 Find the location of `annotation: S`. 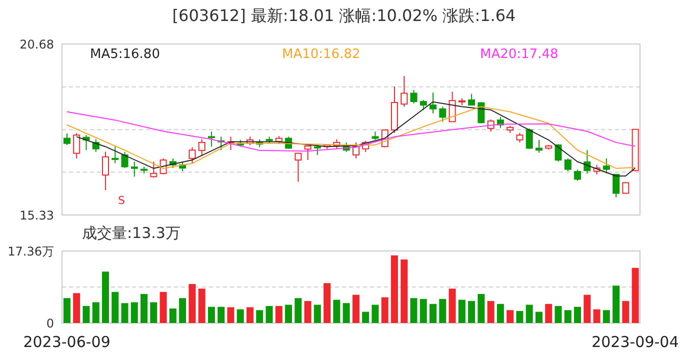

annotation: S is located at coordinates (121, 200).